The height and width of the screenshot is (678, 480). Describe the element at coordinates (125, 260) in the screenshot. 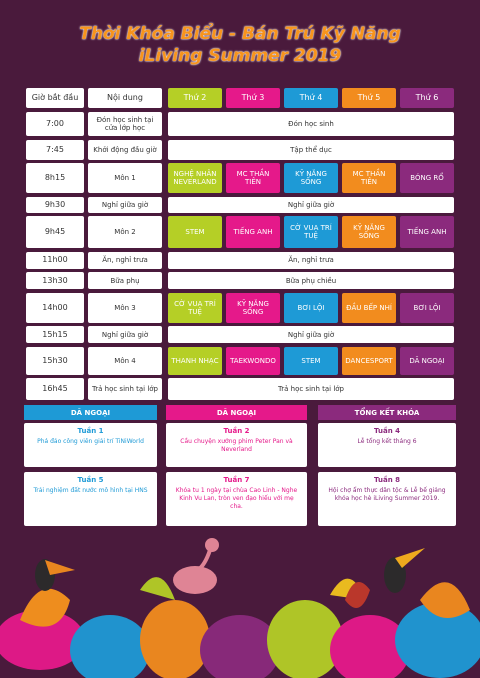

I see `content-cell: Ăn, nghỉ trưa` at that location.